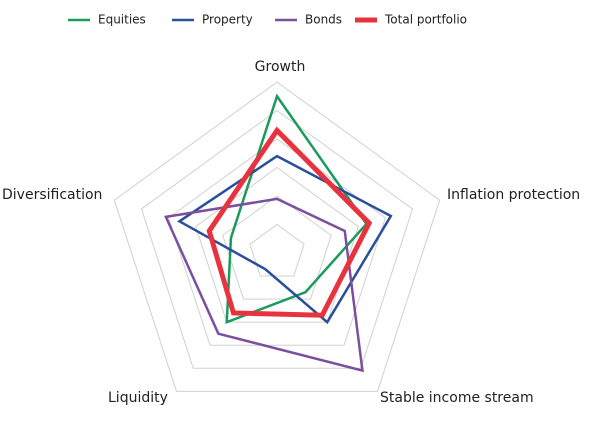  What do you see at coordinates (323, 20) in the screenshot?
I see `legend-label: Bonds` at bounding box center [323, 20].